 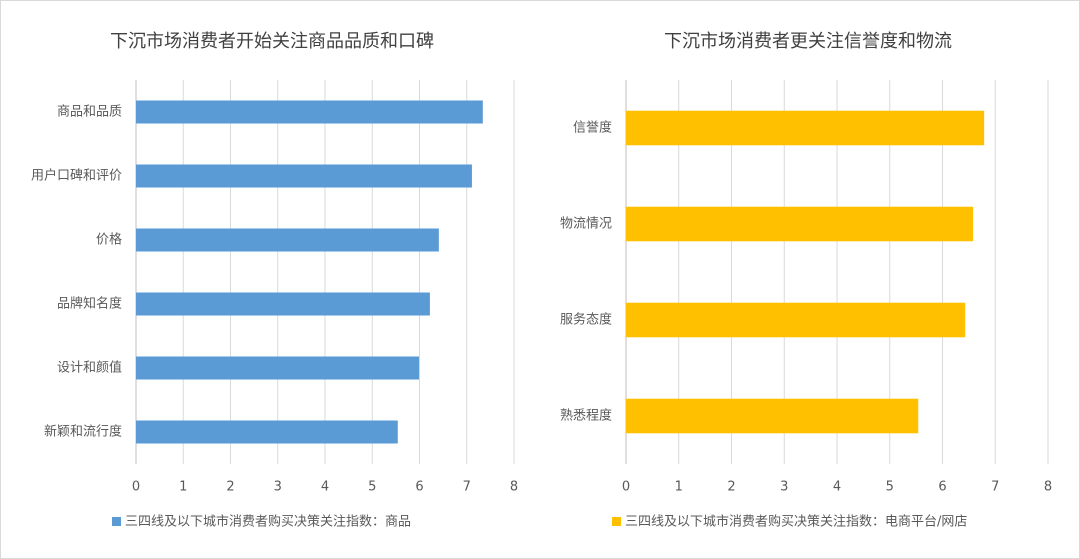 What do you see at coordinates (89, 112) in the screenshot?
I see `y-tick-label: 商品和品质` at bounding box center [89, 112].